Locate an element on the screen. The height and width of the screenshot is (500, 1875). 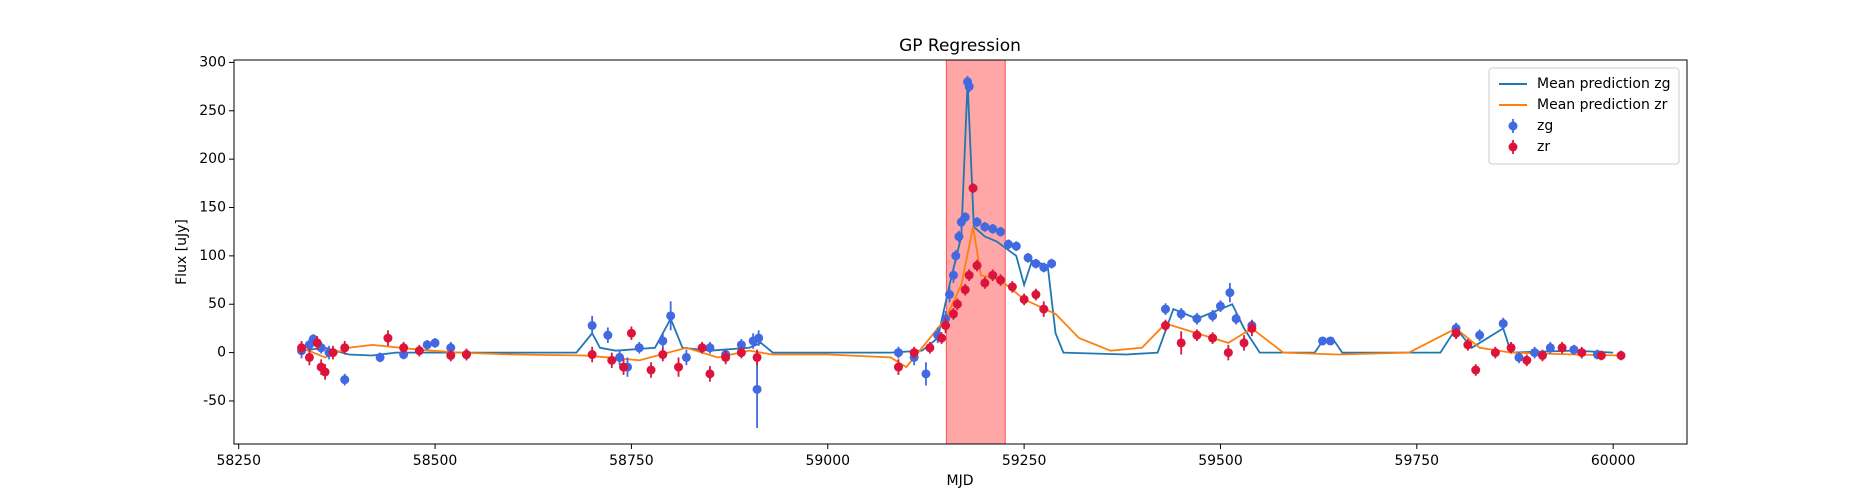
x-axis-label: MJD is located at coordinates (960, 481).